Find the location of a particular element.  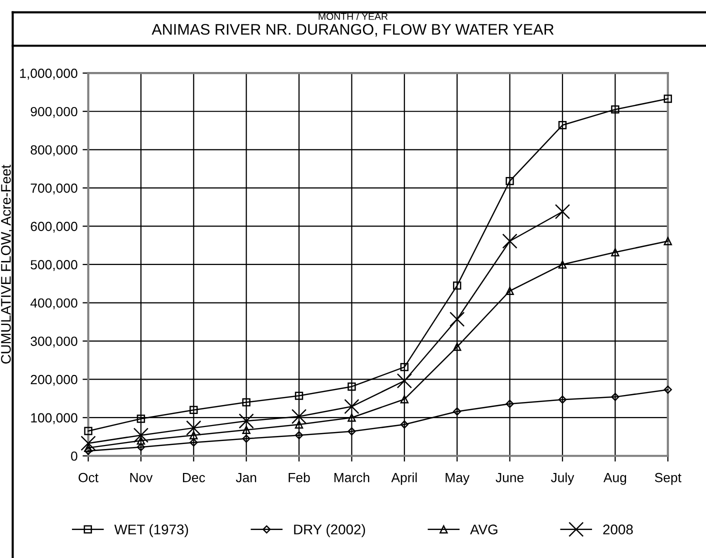

y-tick-label: 800,000 is located at coordinates (54, 150).